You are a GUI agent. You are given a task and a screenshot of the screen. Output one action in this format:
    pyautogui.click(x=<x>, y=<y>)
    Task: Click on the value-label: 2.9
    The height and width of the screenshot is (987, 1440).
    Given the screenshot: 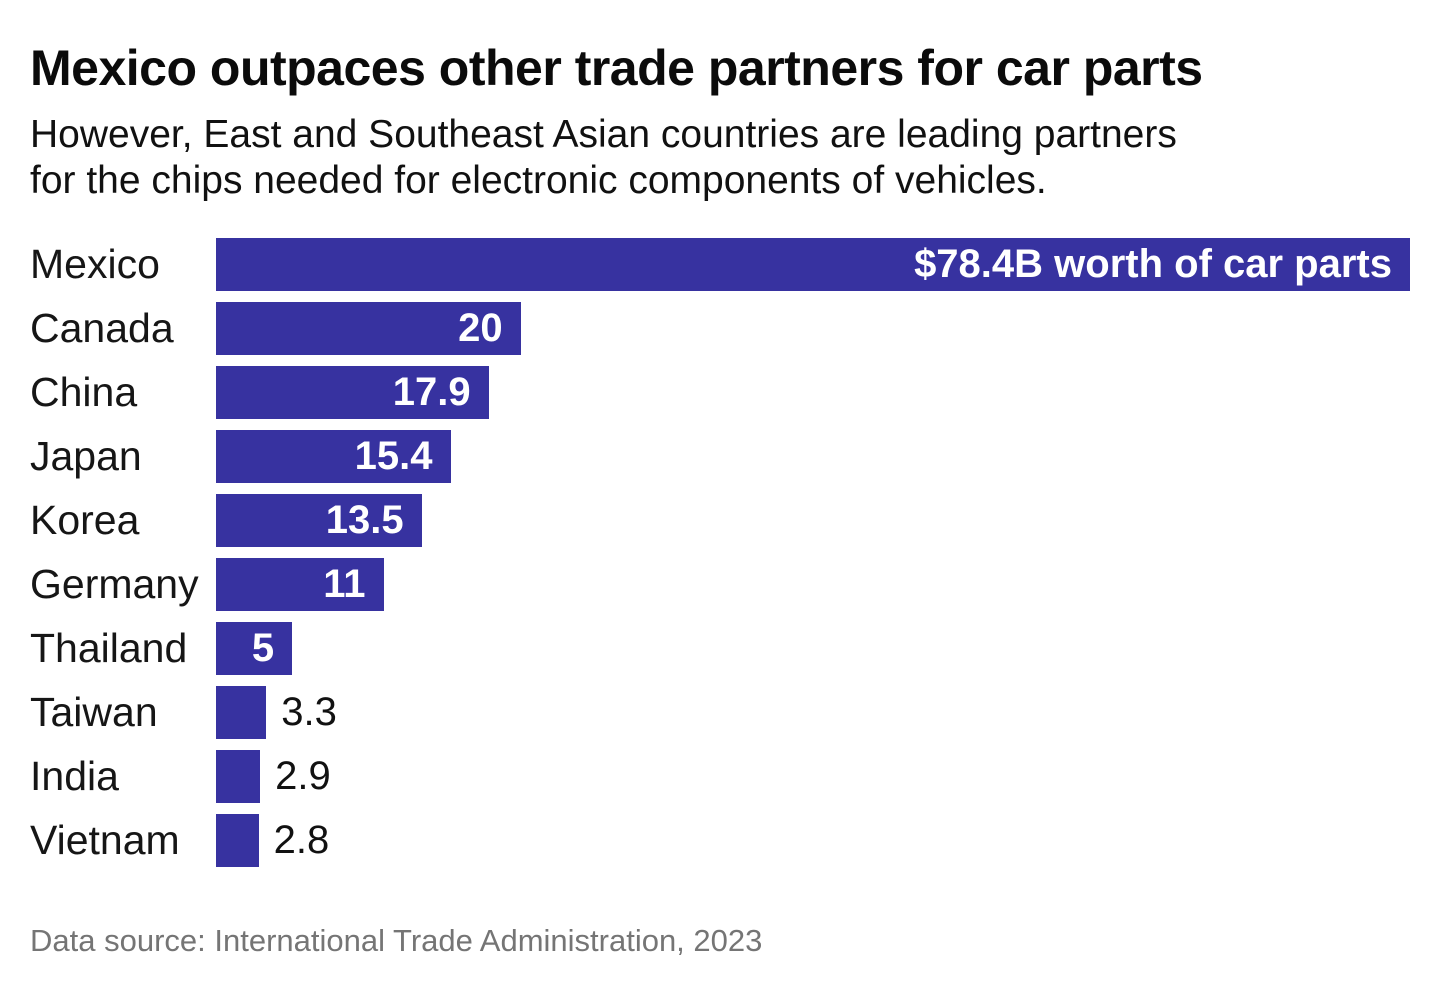 What is the action you would take?
    pyautogui.click(x=303, y=776)
    